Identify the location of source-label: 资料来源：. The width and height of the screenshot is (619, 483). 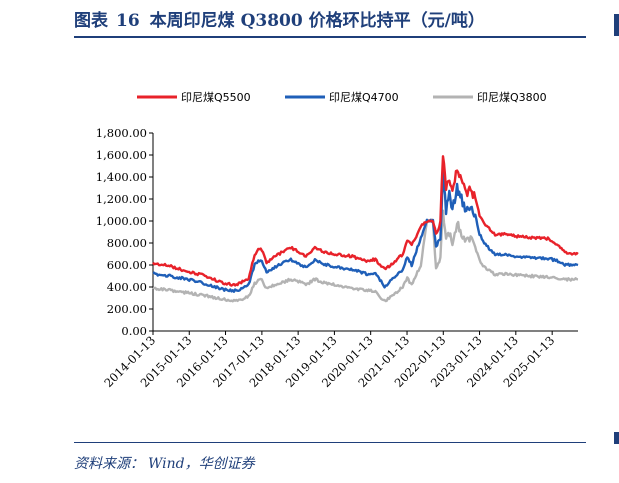
(109, 464).